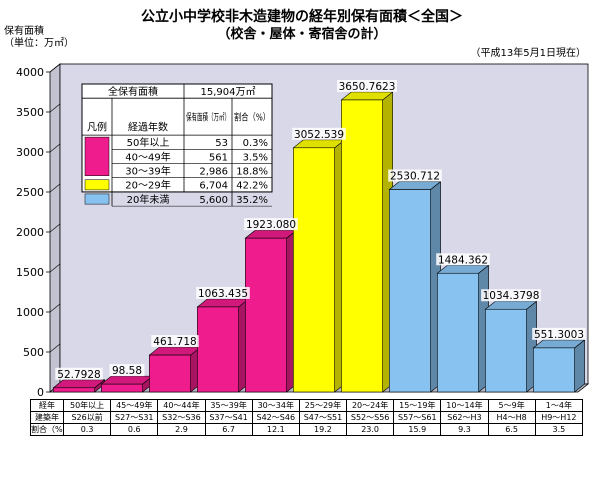 This screenshot has width=604, height=477. Describe the element at coordinates (177, 138) in the screenshot. I see `legend-bg` at that location.